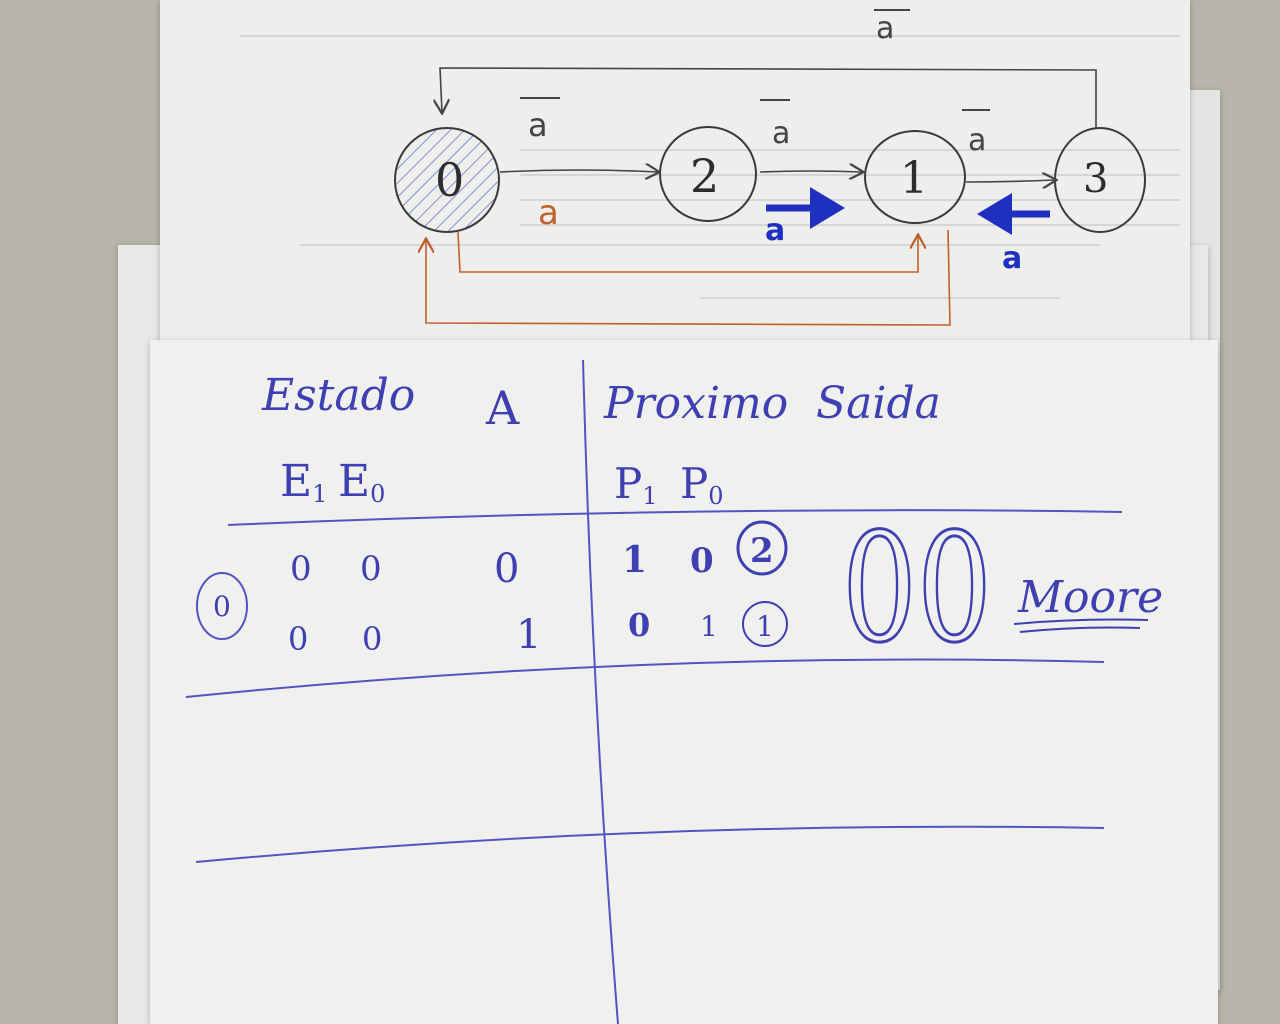  Describe the element at coordinates (775, 230) in the screenshot. I see `blue-label-a-2-1: a` at that location.